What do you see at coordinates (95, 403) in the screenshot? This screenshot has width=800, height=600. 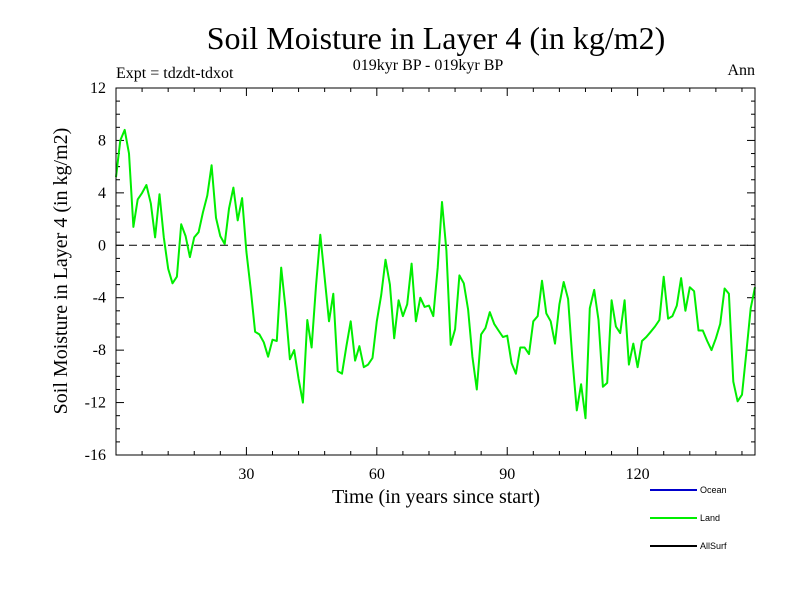 I see `y-tick-label: -12` at bounding box center [95, 403].